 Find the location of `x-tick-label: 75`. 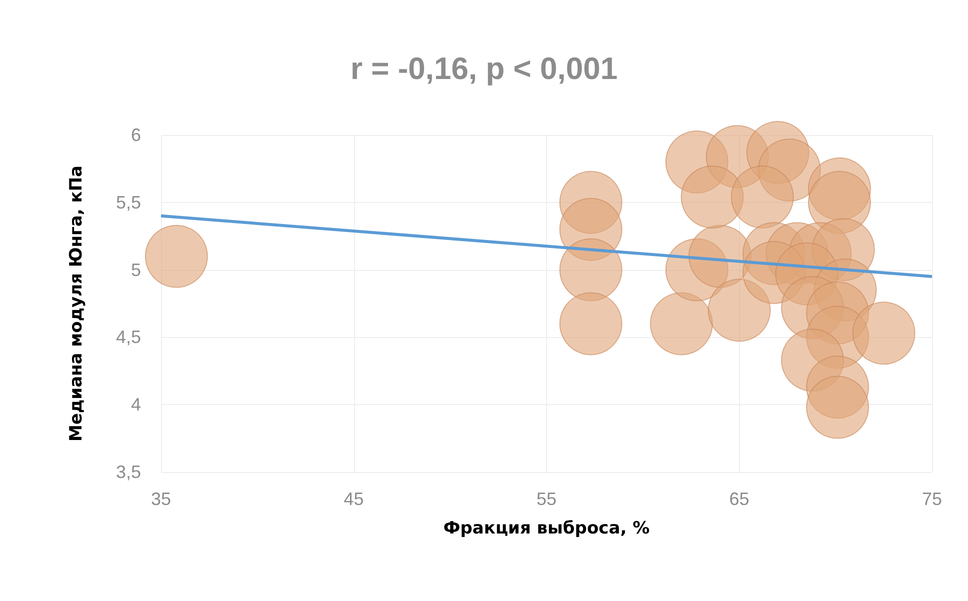

x-tick-label: 75 is located at coordinates (932, 499).